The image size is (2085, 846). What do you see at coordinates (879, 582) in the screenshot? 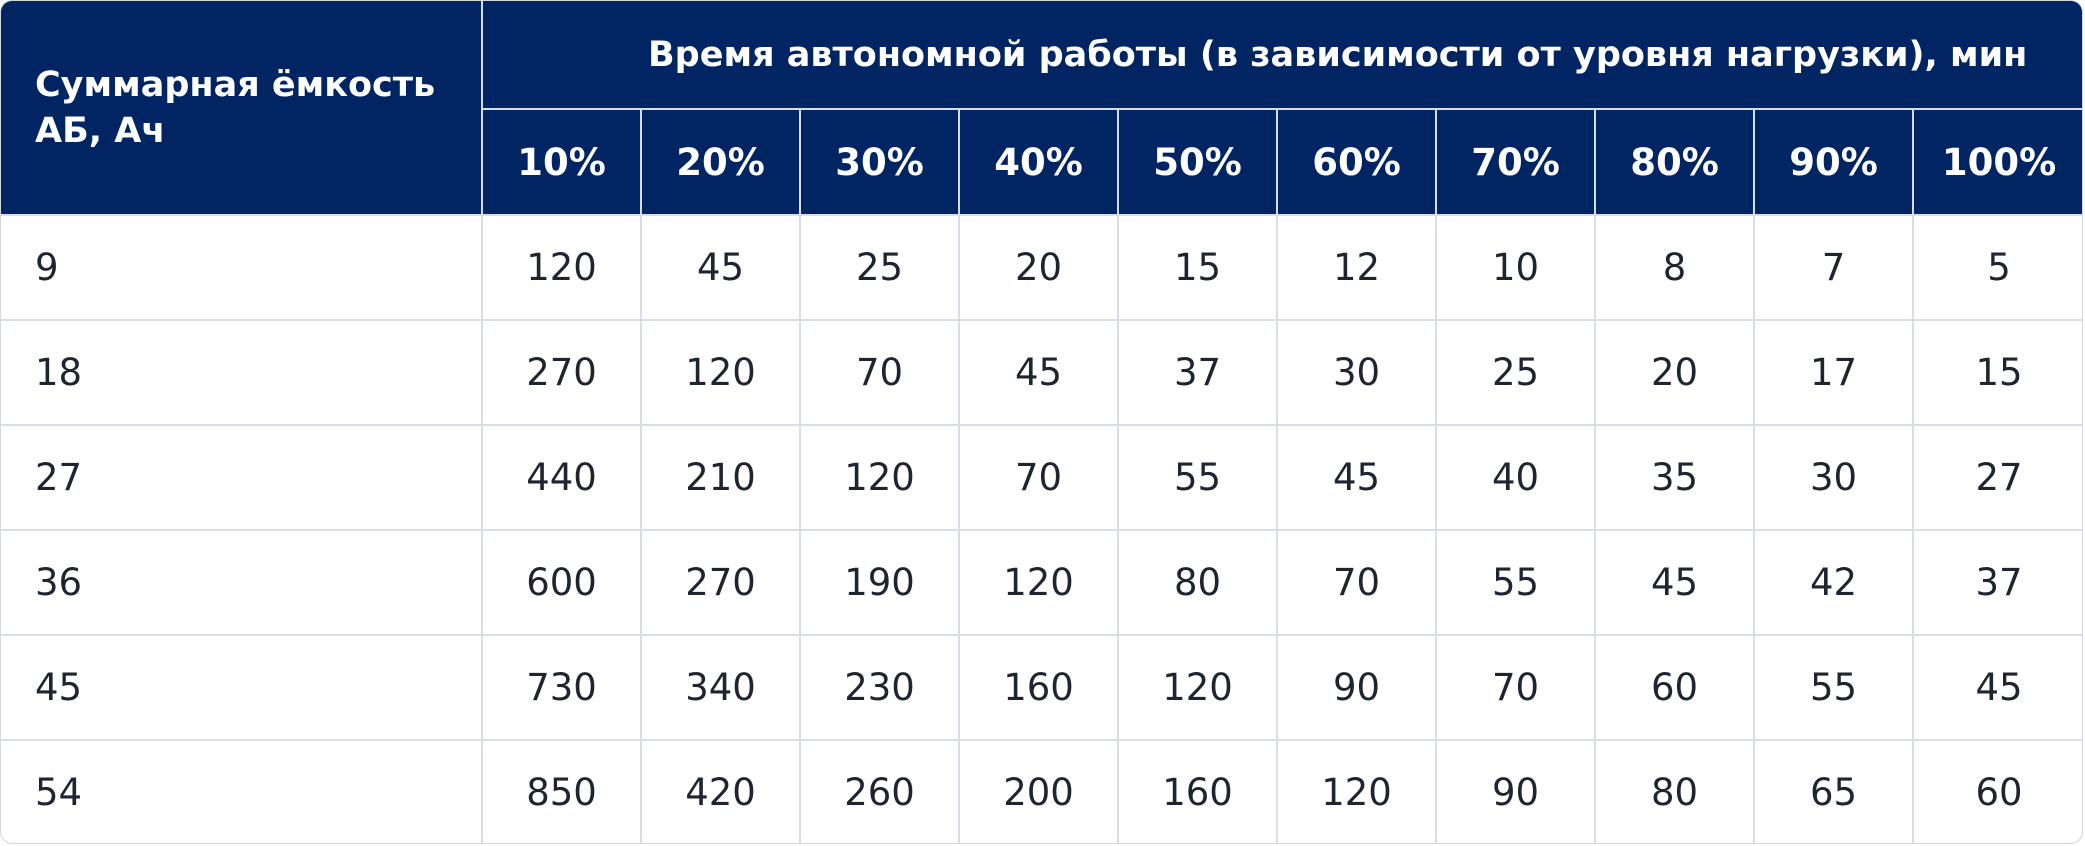
I see `runtime-cell: 190` at bounding box center [879, 582].